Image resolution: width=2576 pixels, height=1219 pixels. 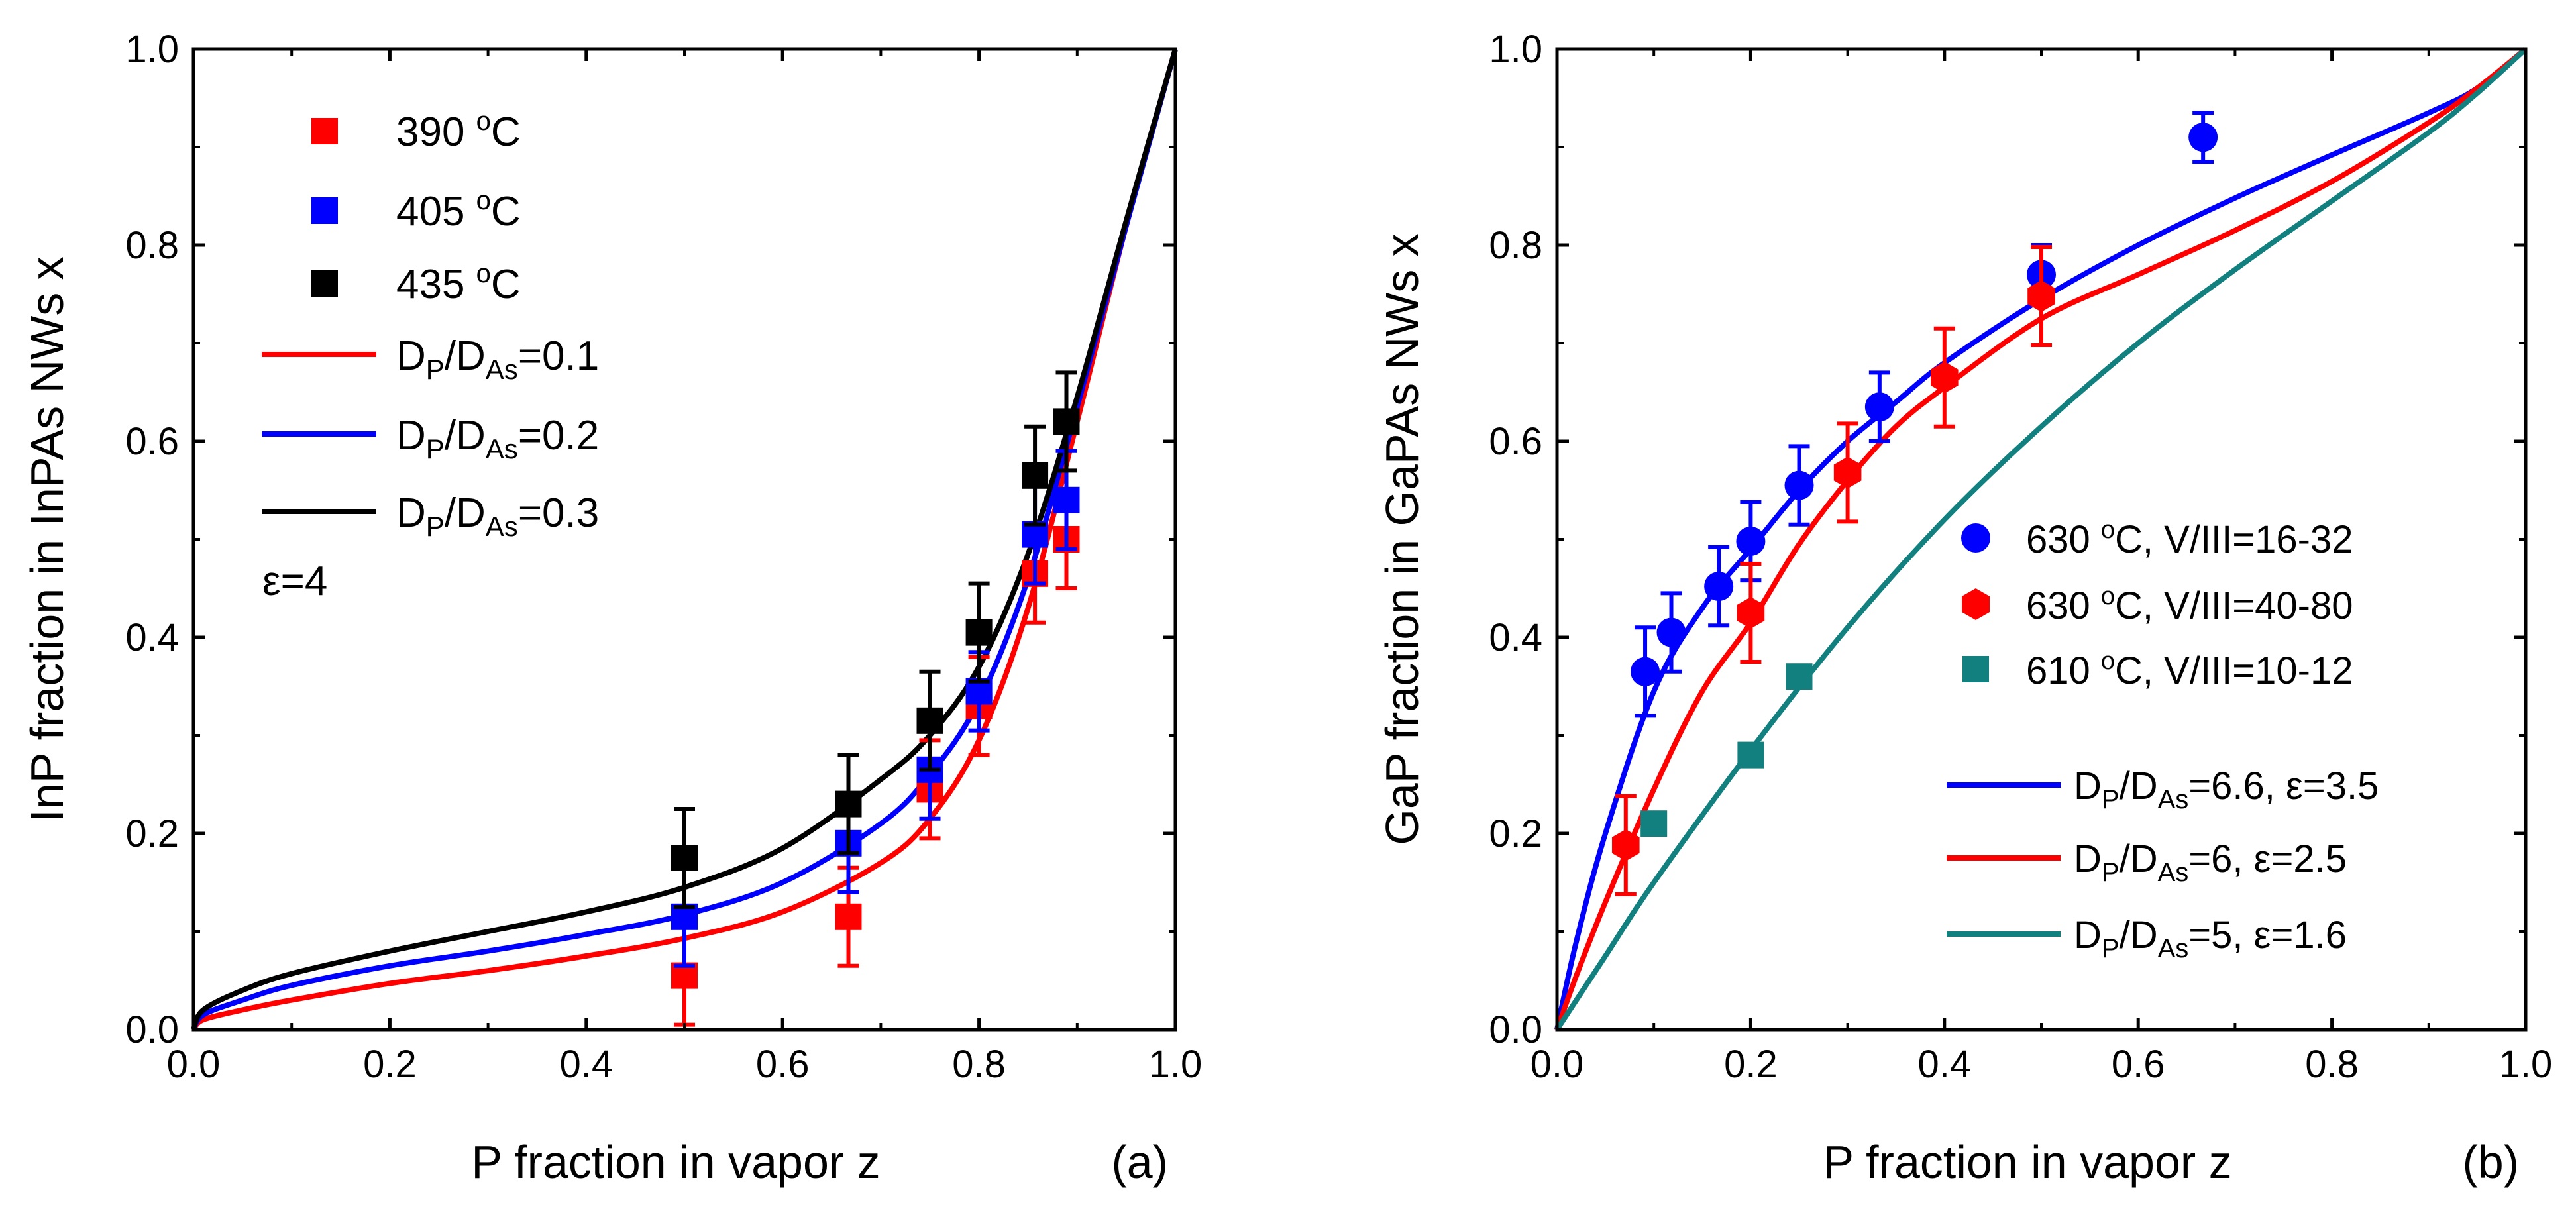 I want to click on legend-label-610: 610 oC, V/III=10-12, so click(x=2189, y=669).